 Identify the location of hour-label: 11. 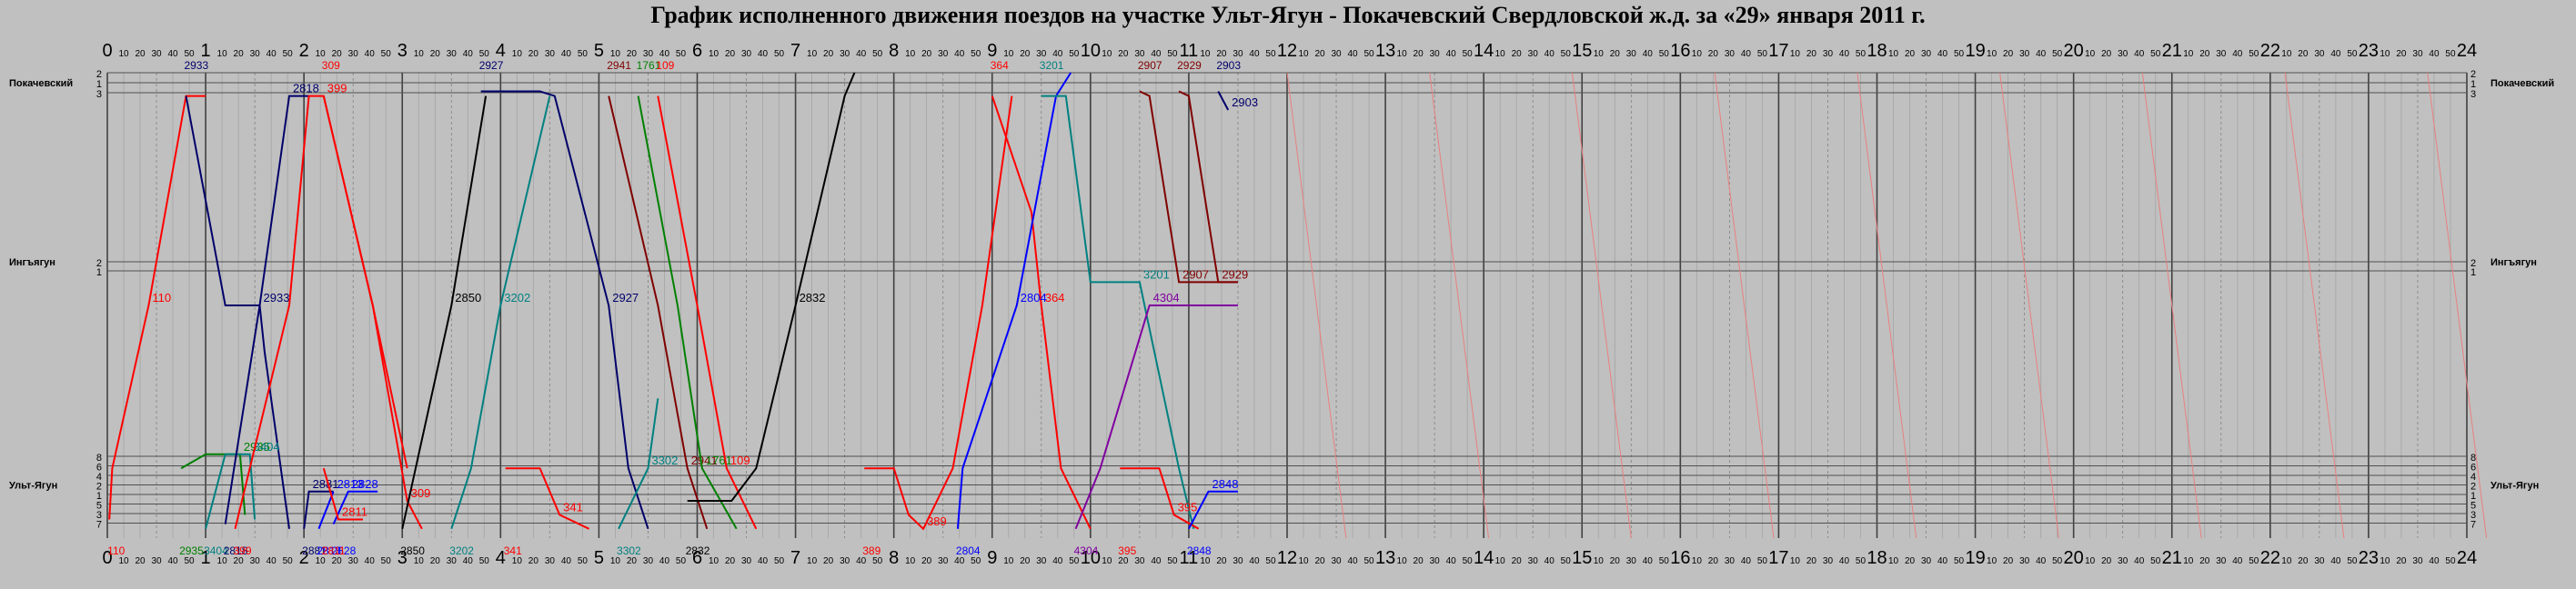
(1189, 51).